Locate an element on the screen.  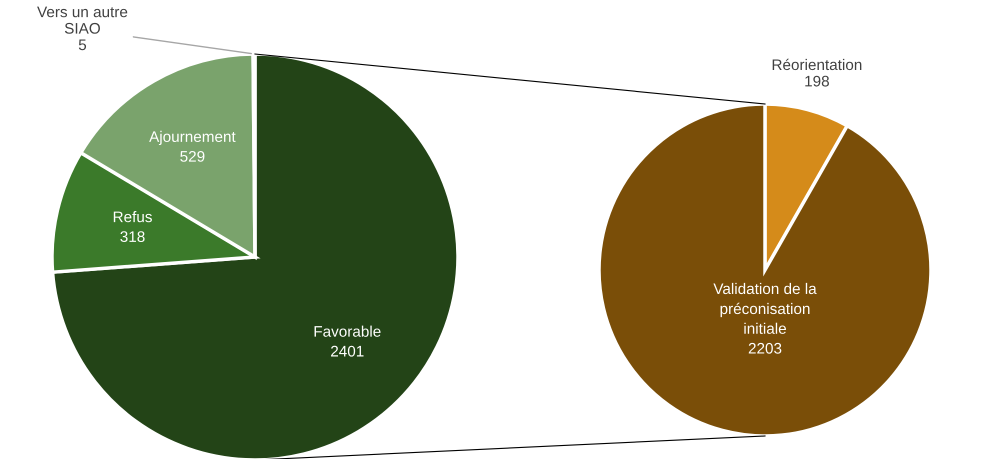
slice-label: Favorable is located at coordinates (347, 331).